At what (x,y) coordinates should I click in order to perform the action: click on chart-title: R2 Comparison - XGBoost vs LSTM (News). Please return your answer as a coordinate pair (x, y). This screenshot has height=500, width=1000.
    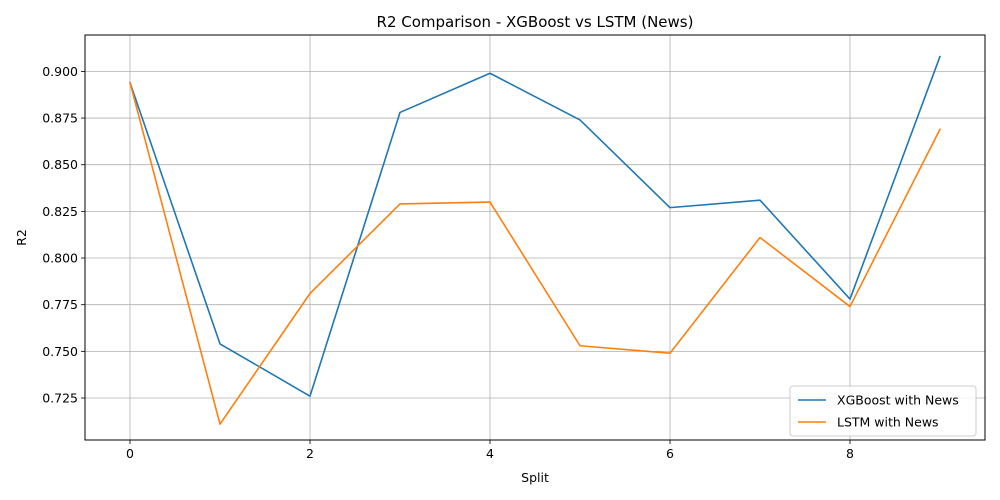
    Looking at the image, I should click on (535, 22).